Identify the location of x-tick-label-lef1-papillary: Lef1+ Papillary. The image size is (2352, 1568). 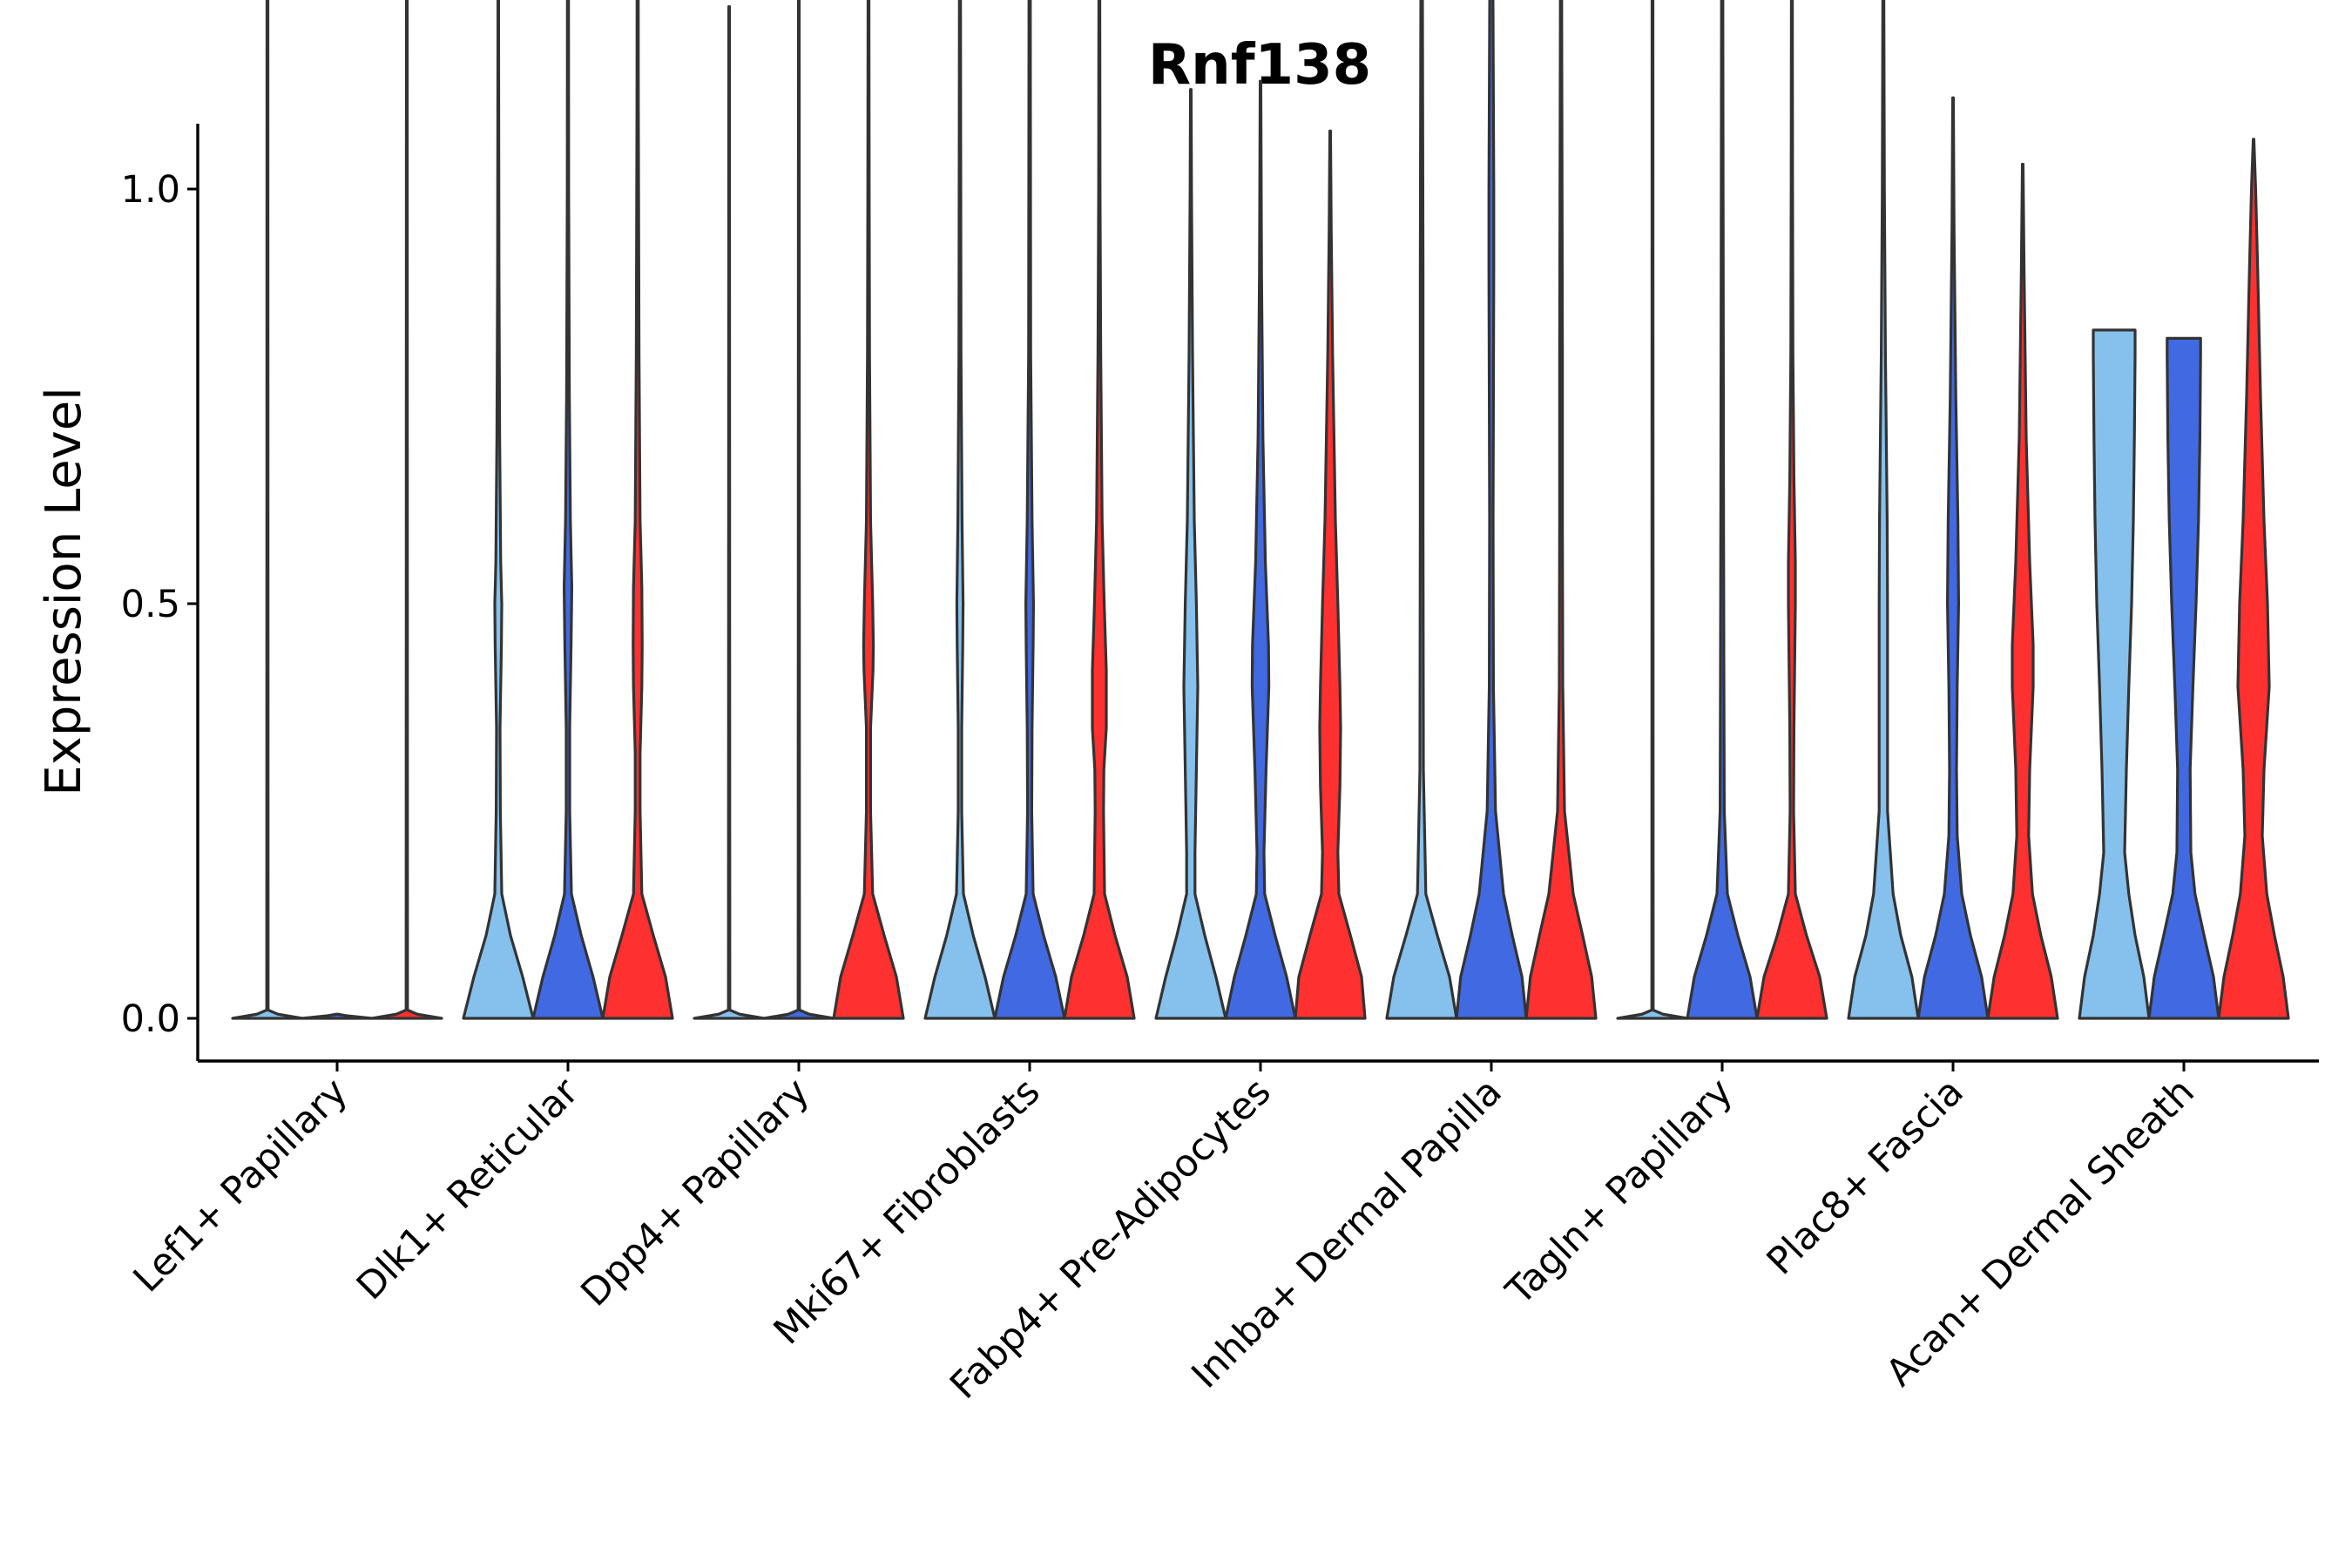
(240, 1185).